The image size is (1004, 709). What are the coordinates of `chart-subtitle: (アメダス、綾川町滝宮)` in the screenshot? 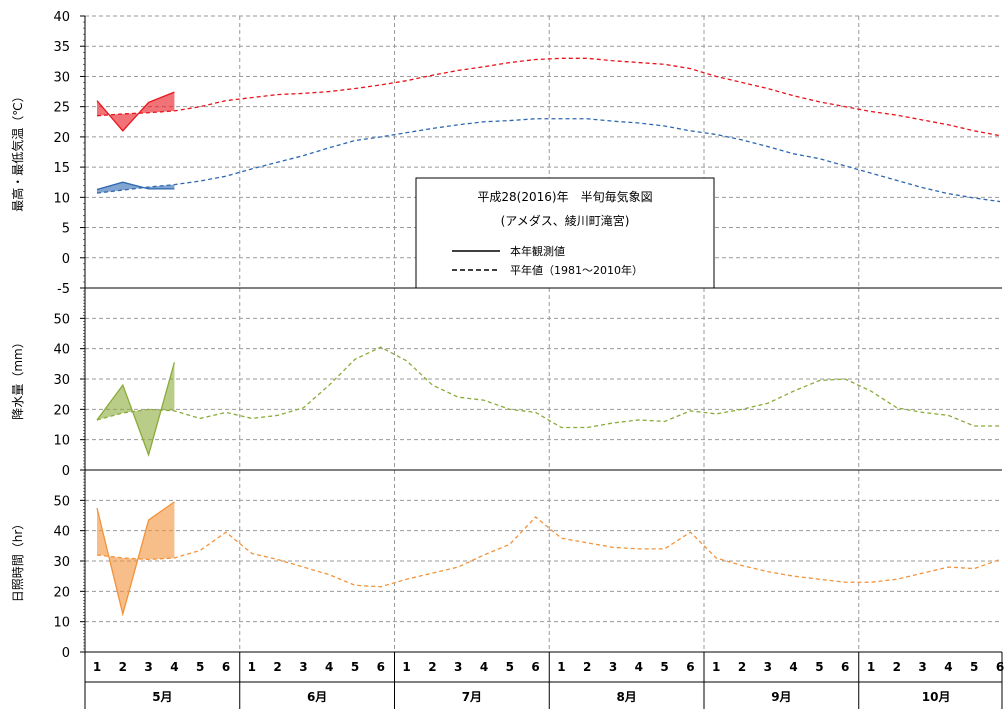 It's located at (565, 220).